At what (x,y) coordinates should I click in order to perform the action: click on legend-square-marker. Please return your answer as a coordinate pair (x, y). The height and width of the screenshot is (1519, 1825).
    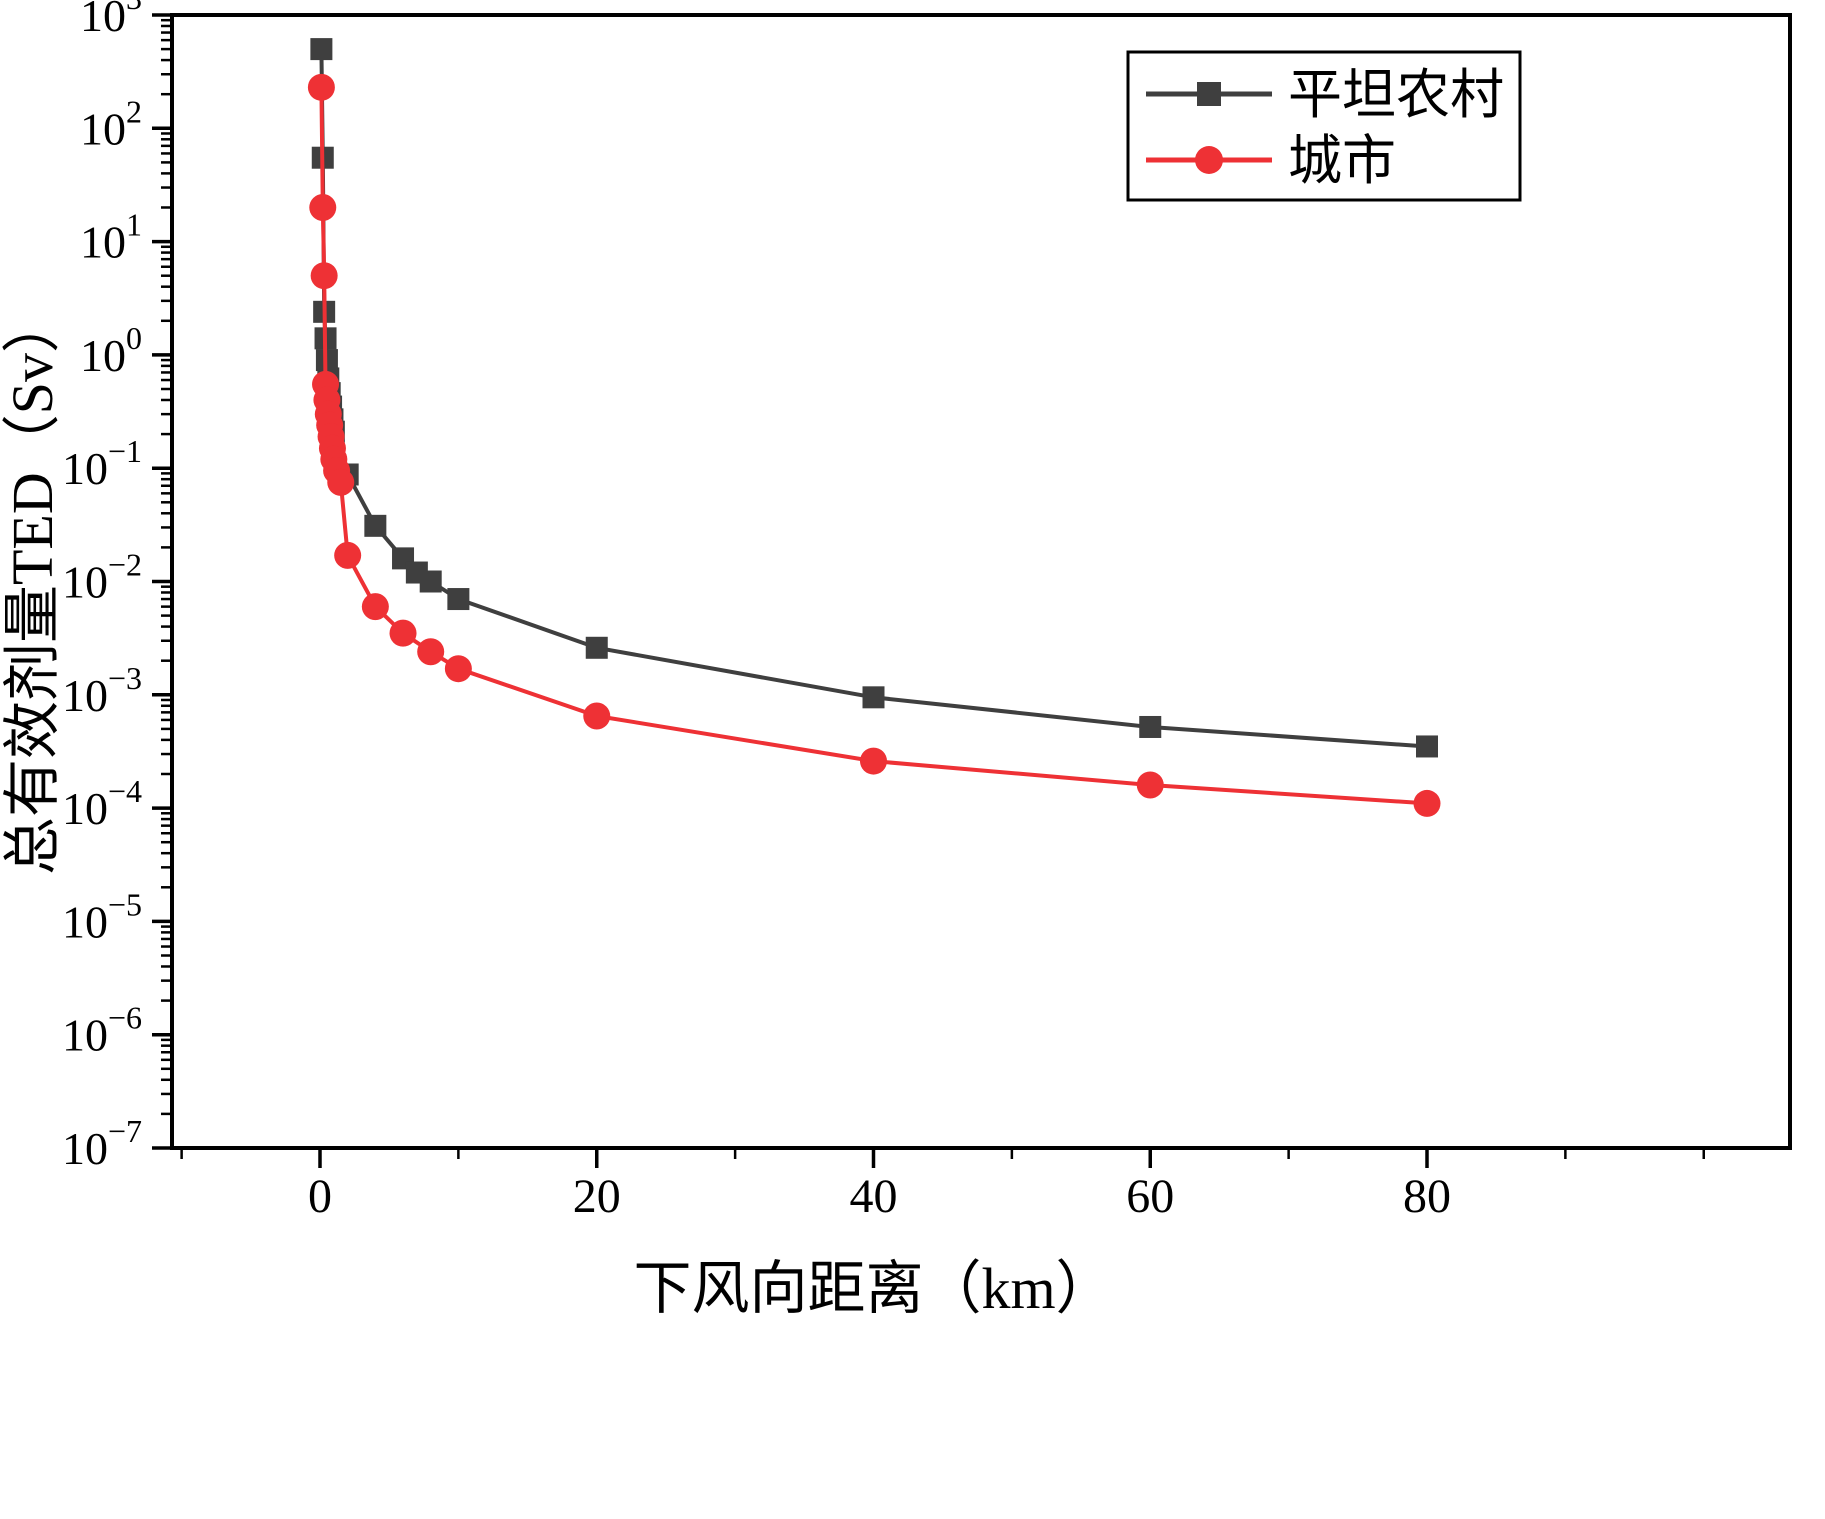
    Looking at the image, I should click on (1209, 94).